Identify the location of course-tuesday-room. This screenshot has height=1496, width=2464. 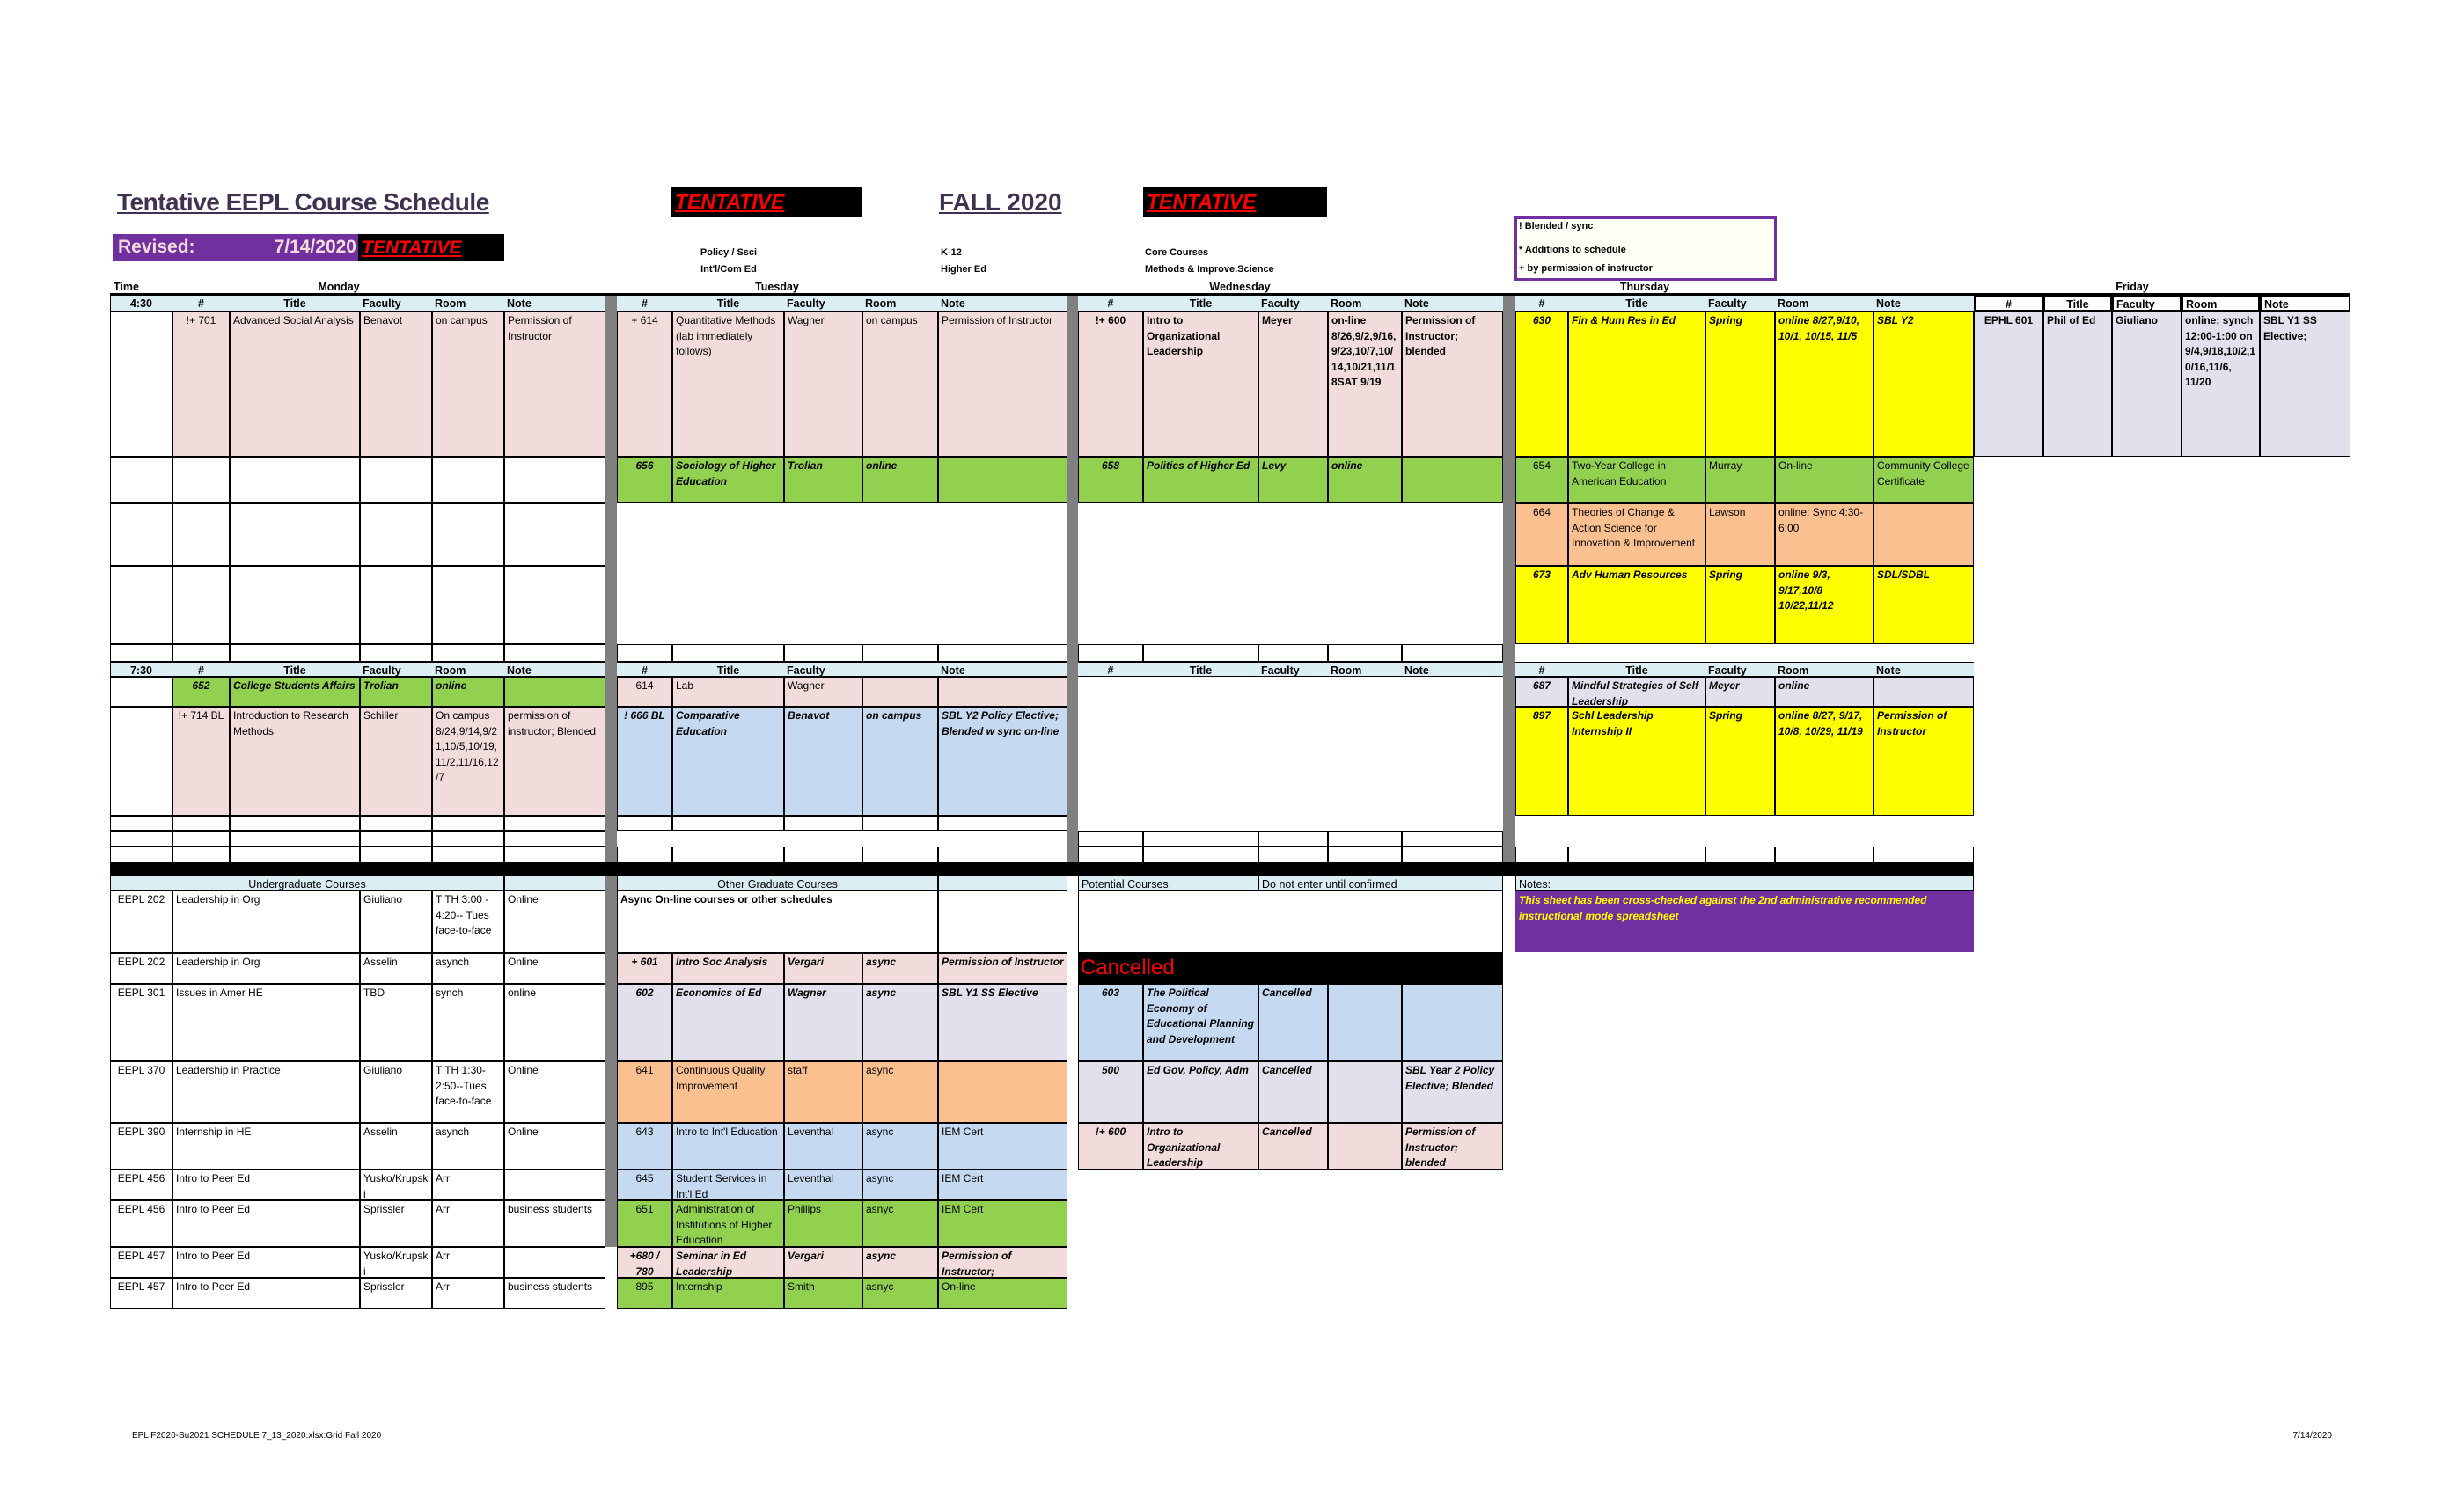
(900, 824).